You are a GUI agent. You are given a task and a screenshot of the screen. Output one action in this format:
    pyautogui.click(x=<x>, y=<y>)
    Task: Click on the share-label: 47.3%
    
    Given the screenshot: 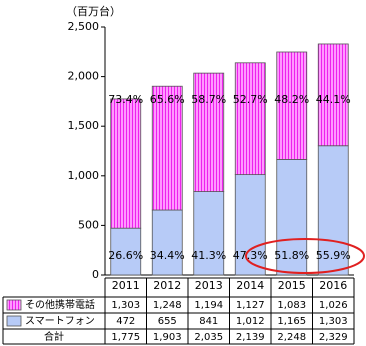 What is the action you would take?
    pyautogui.click(x=250, y=255)
    